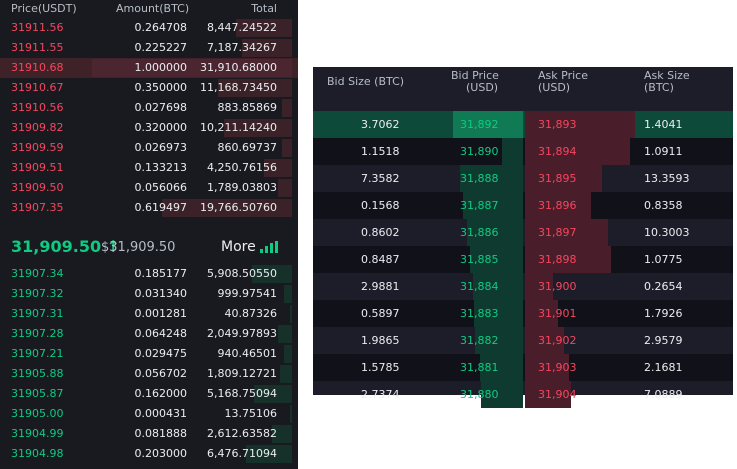 This screenshot has height=469, width=737. Describe the element at coordinates (479, 286) in the screenshot. I see `bid-price: 31,884` at that location.